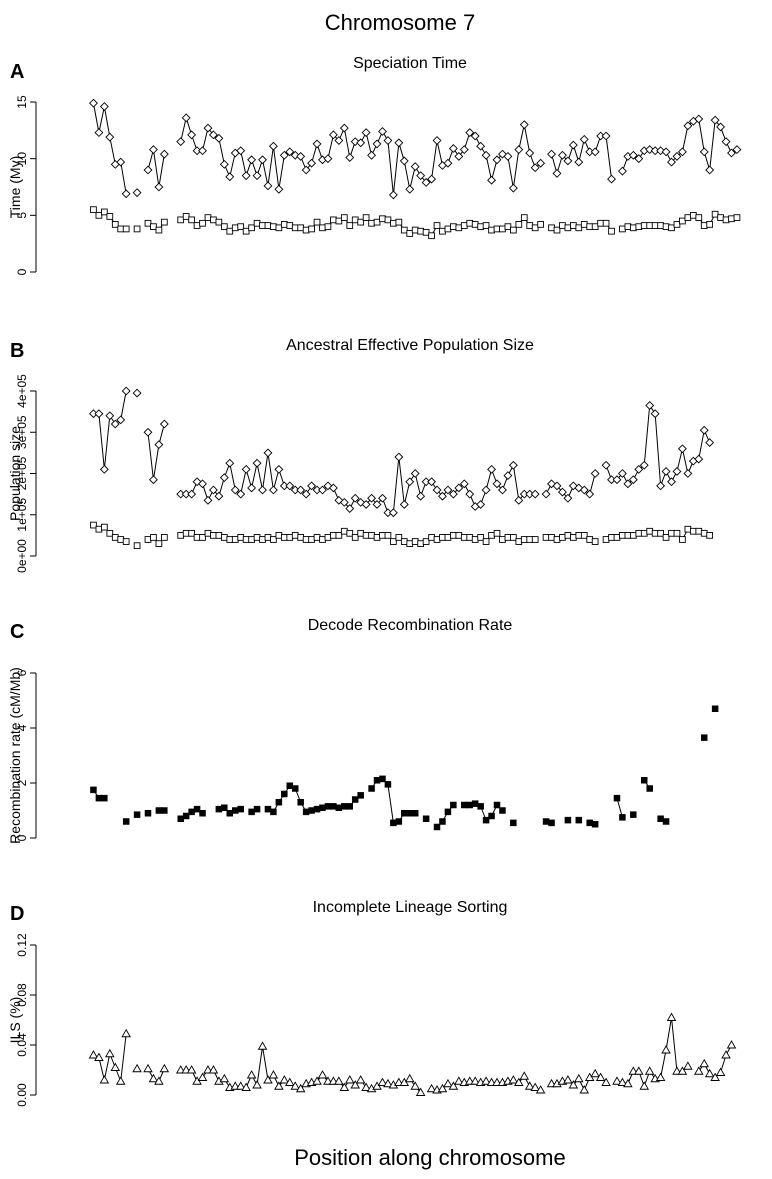 The image size is (772, 1179). What do you see at coordinates (17, 72) in the screenshot?
I see `panel-letter: A` at bounding box center [17, 72].